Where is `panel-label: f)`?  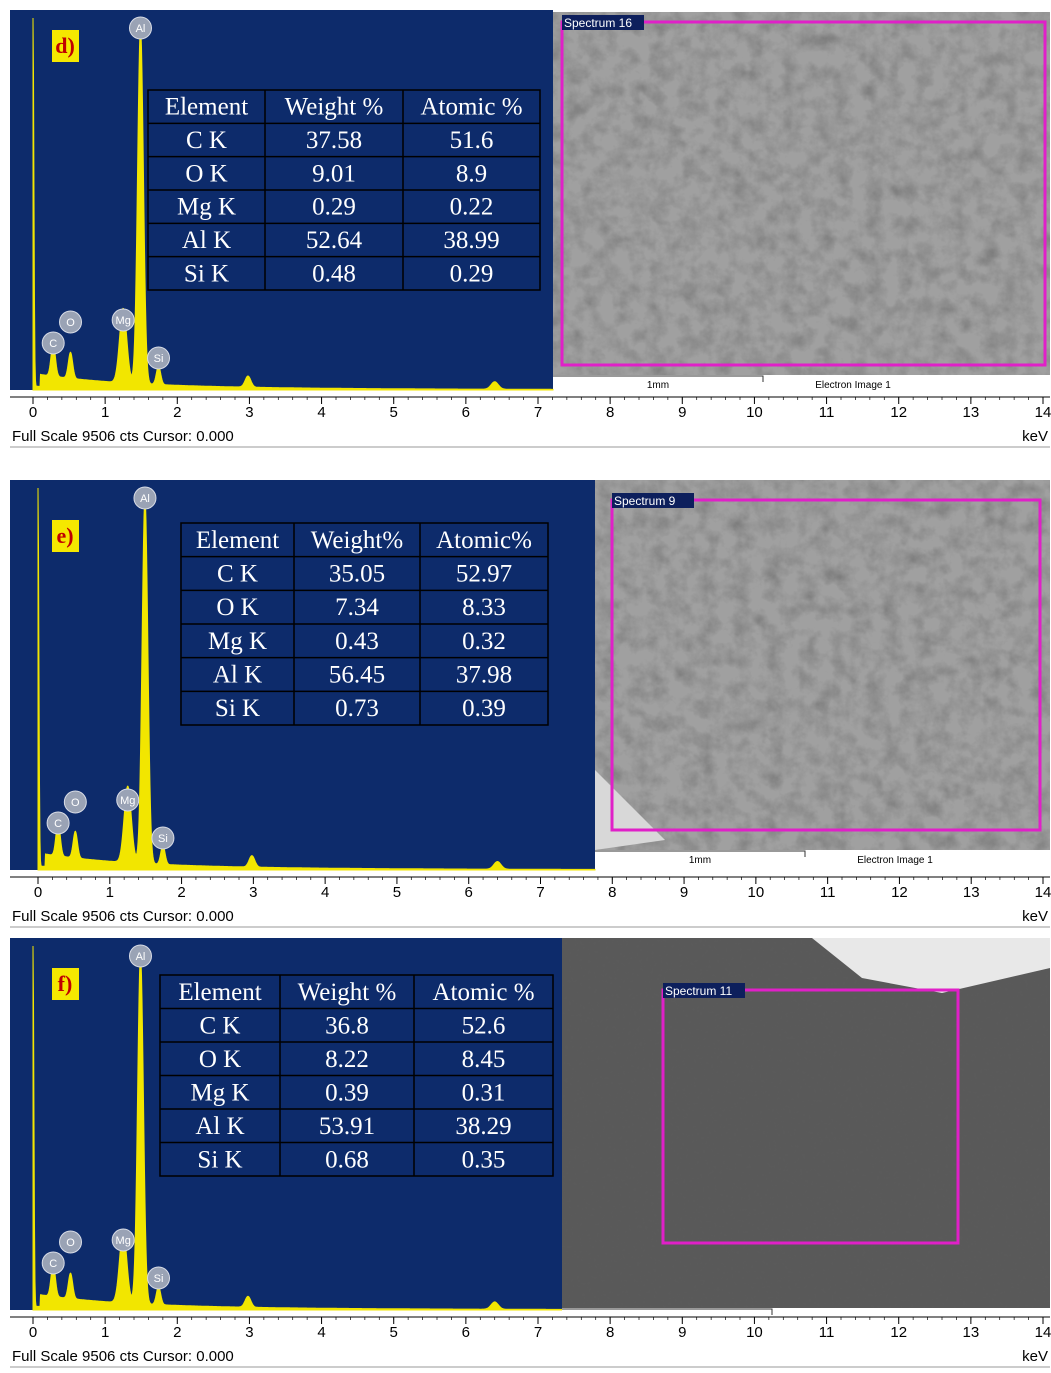
panel-label: f) is located at coordinates (65, 983).